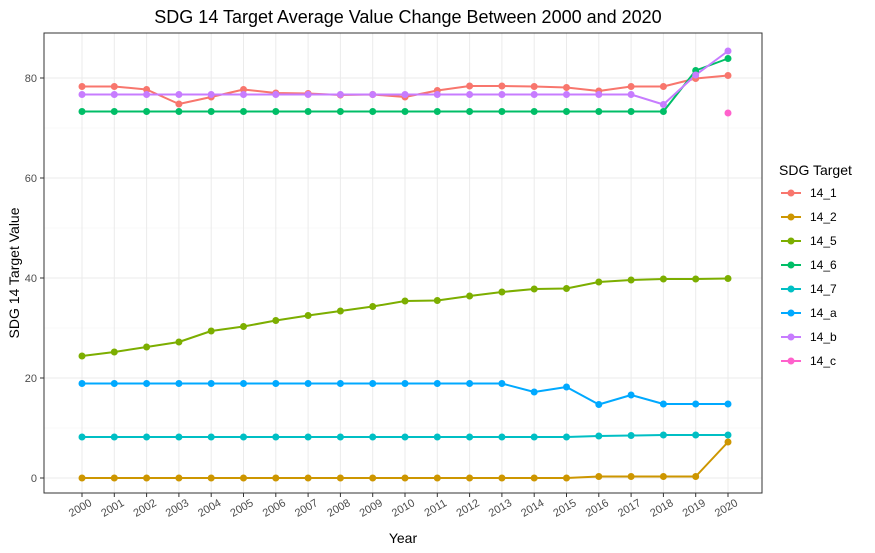  What do you see at coordinates (31, 379) in the screenshot?
I see `y-tick-label: 20` at bounding box center [31, 379].